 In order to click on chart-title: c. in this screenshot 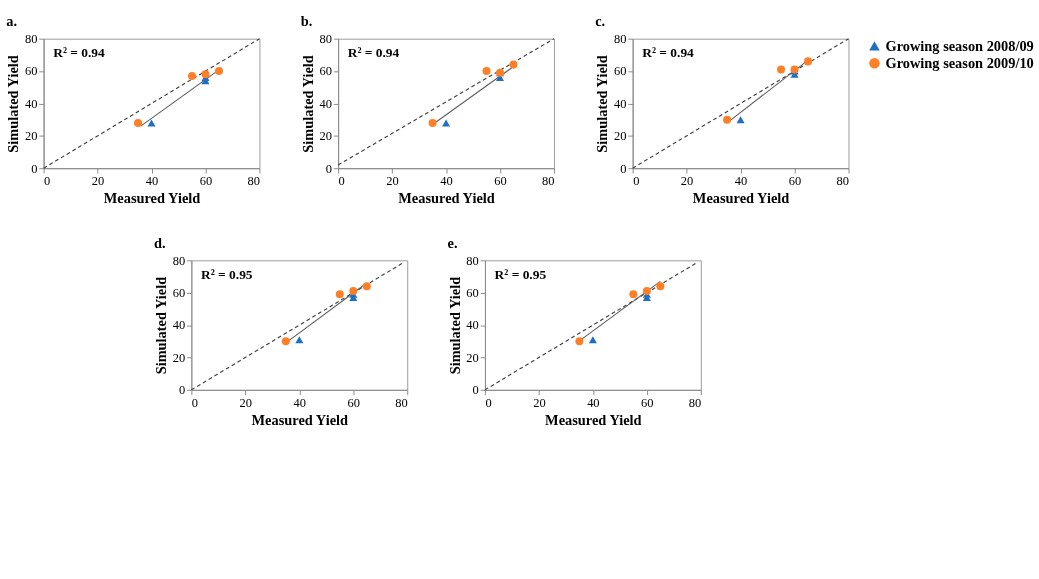, I will do `click(600, 21)`.